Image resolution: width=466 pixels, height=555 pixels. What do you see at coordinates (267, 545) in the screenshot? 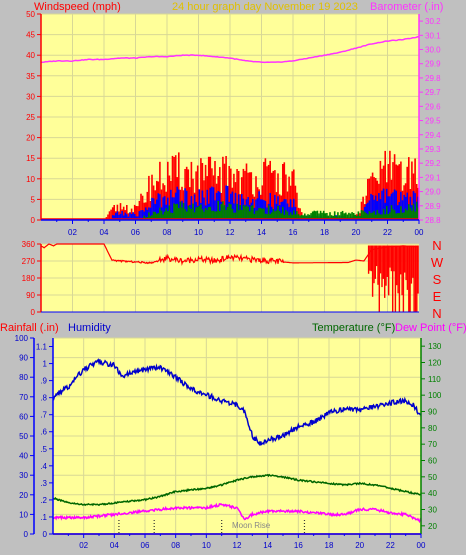
I see `x-tick-label: 14` at bounding box center [267, 545].